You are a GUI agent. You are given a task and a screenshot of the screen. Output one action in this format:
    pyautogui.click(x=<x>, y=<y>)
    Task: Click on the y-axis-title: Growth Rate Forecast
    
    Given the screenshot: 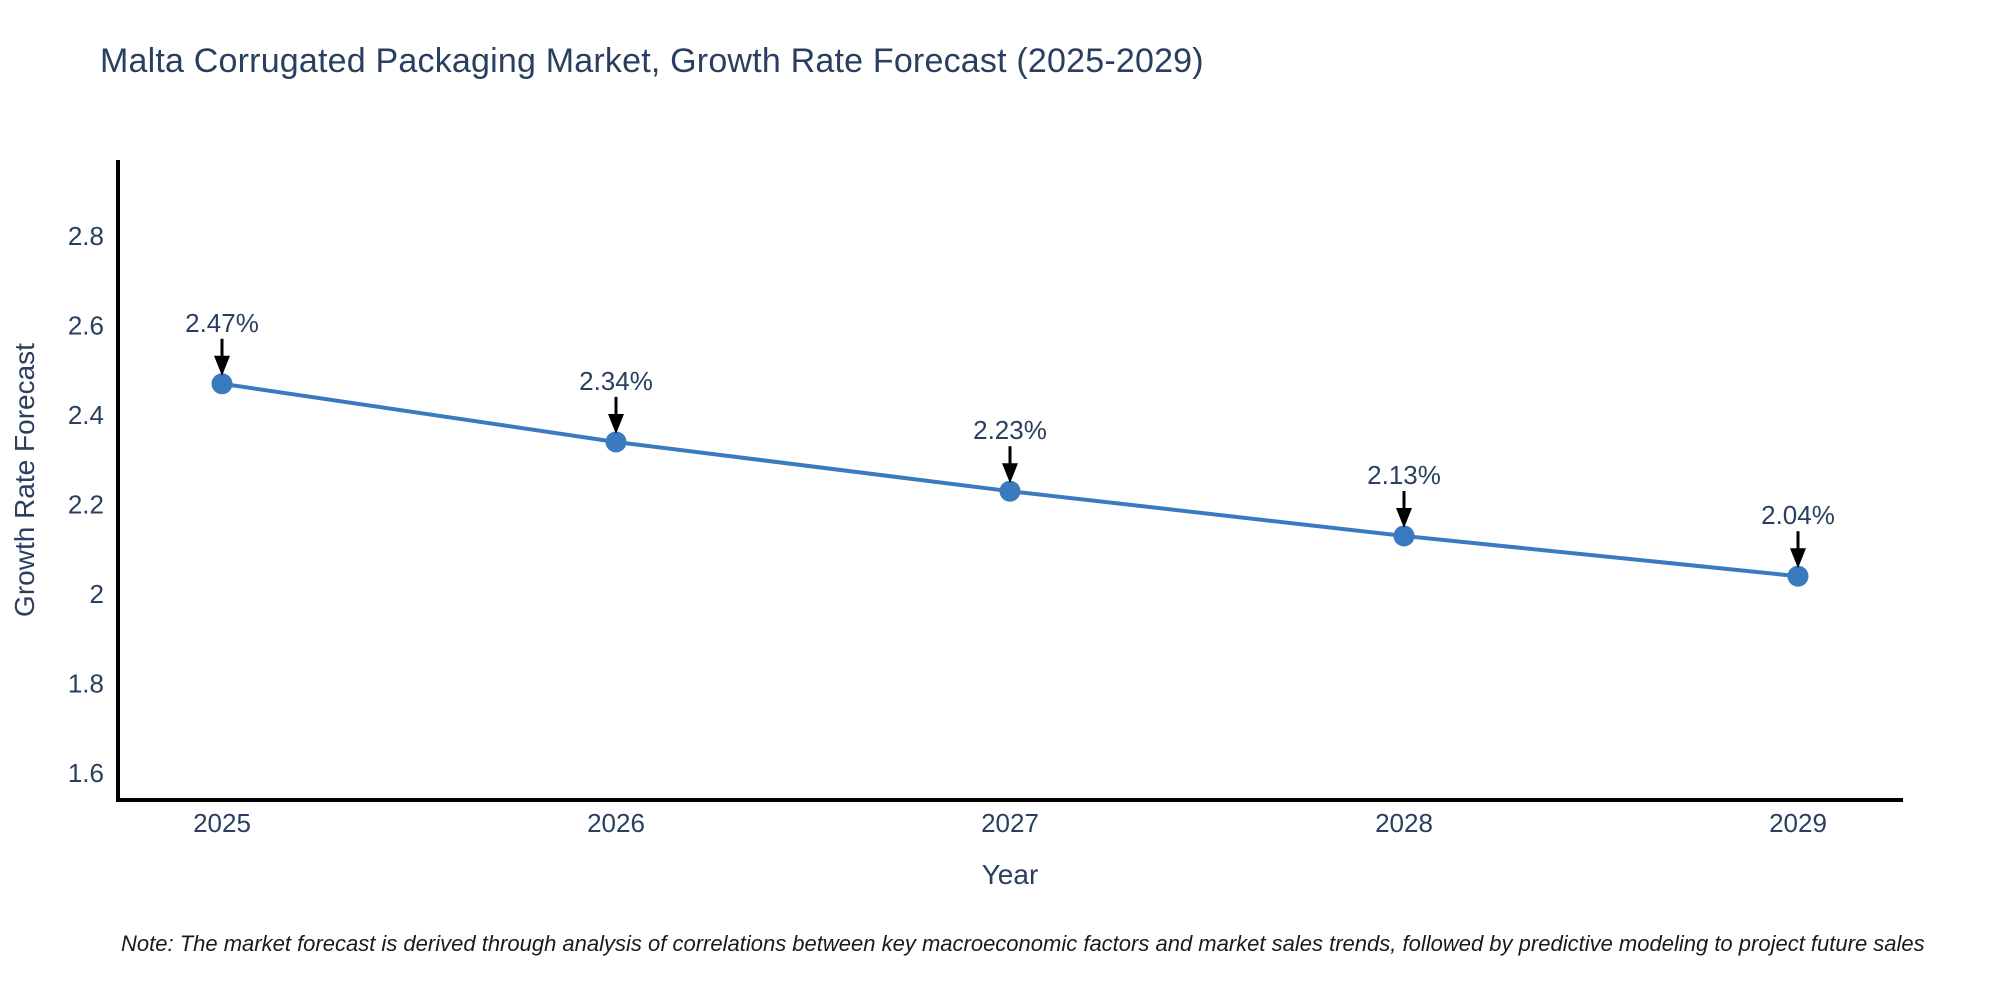 What is the action you would take?
    pyautogui.click(x=24, y=480)
    